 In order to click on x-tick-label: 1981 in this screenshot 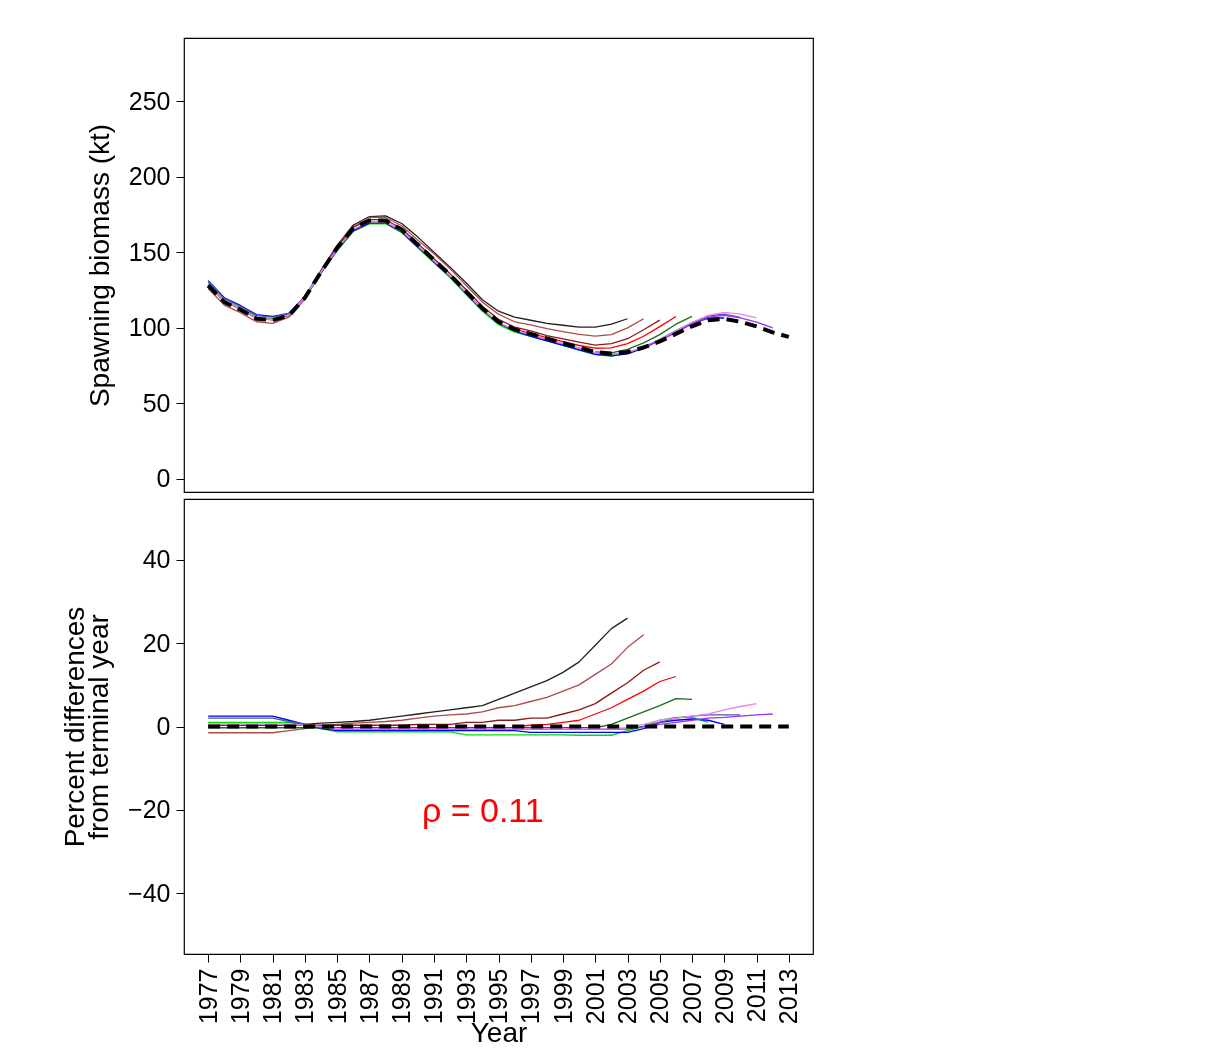, I will do `click(272, 996)`.